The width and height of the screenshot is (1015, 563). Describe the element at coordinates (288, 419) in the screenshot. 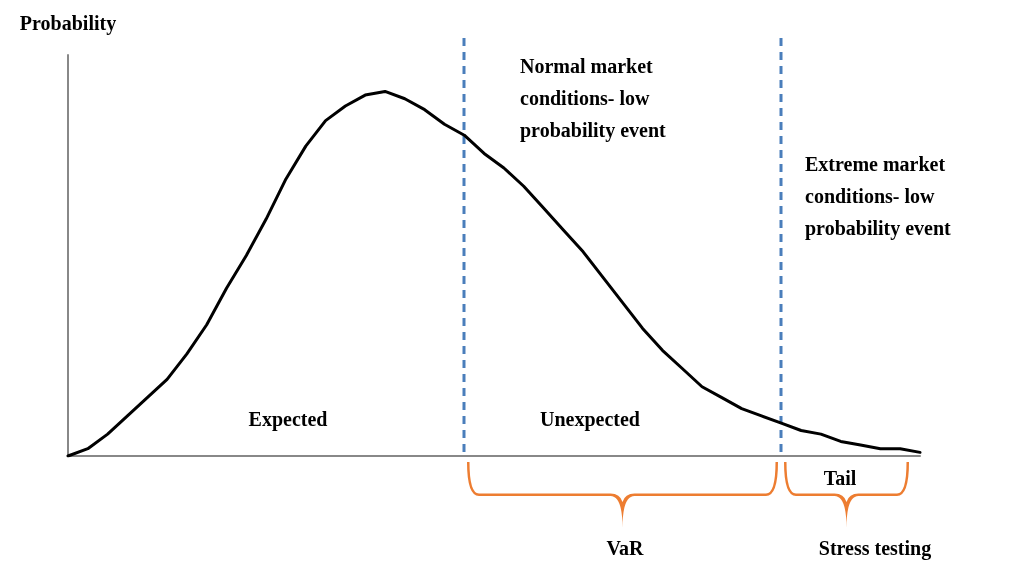

I see `annotation: Expected` at that location.